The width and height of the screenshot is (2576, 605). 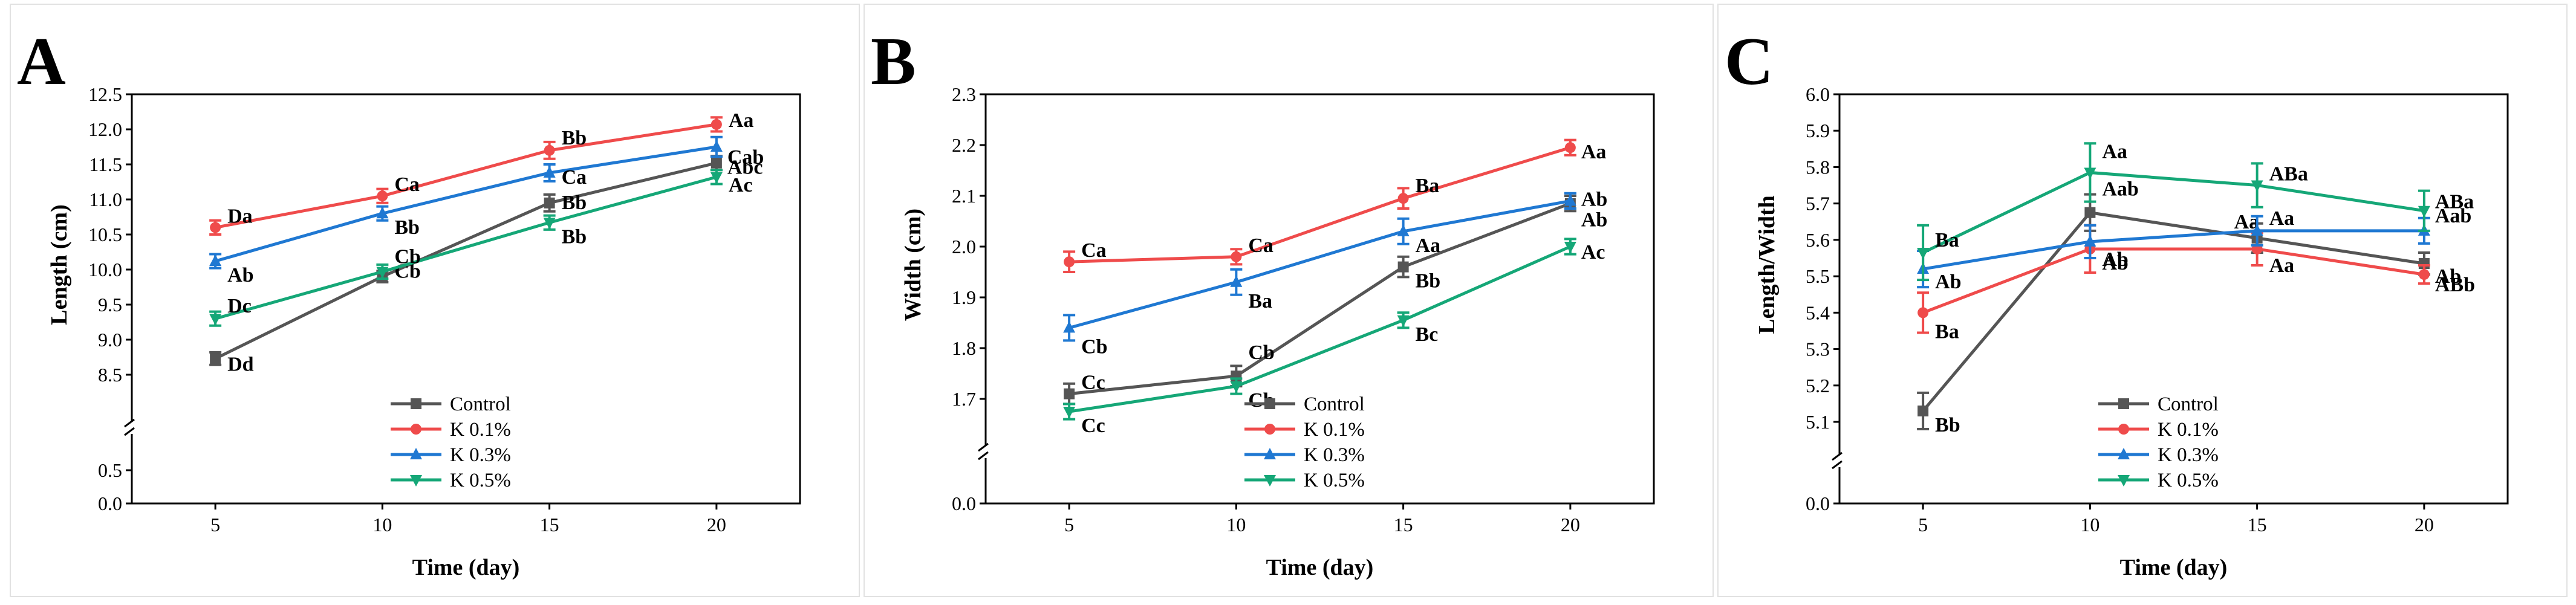 What do you see at coordinates (105, 269) in the screenshot?
I see `y-tick-label: 10.0` at bounding box center [105, 269].